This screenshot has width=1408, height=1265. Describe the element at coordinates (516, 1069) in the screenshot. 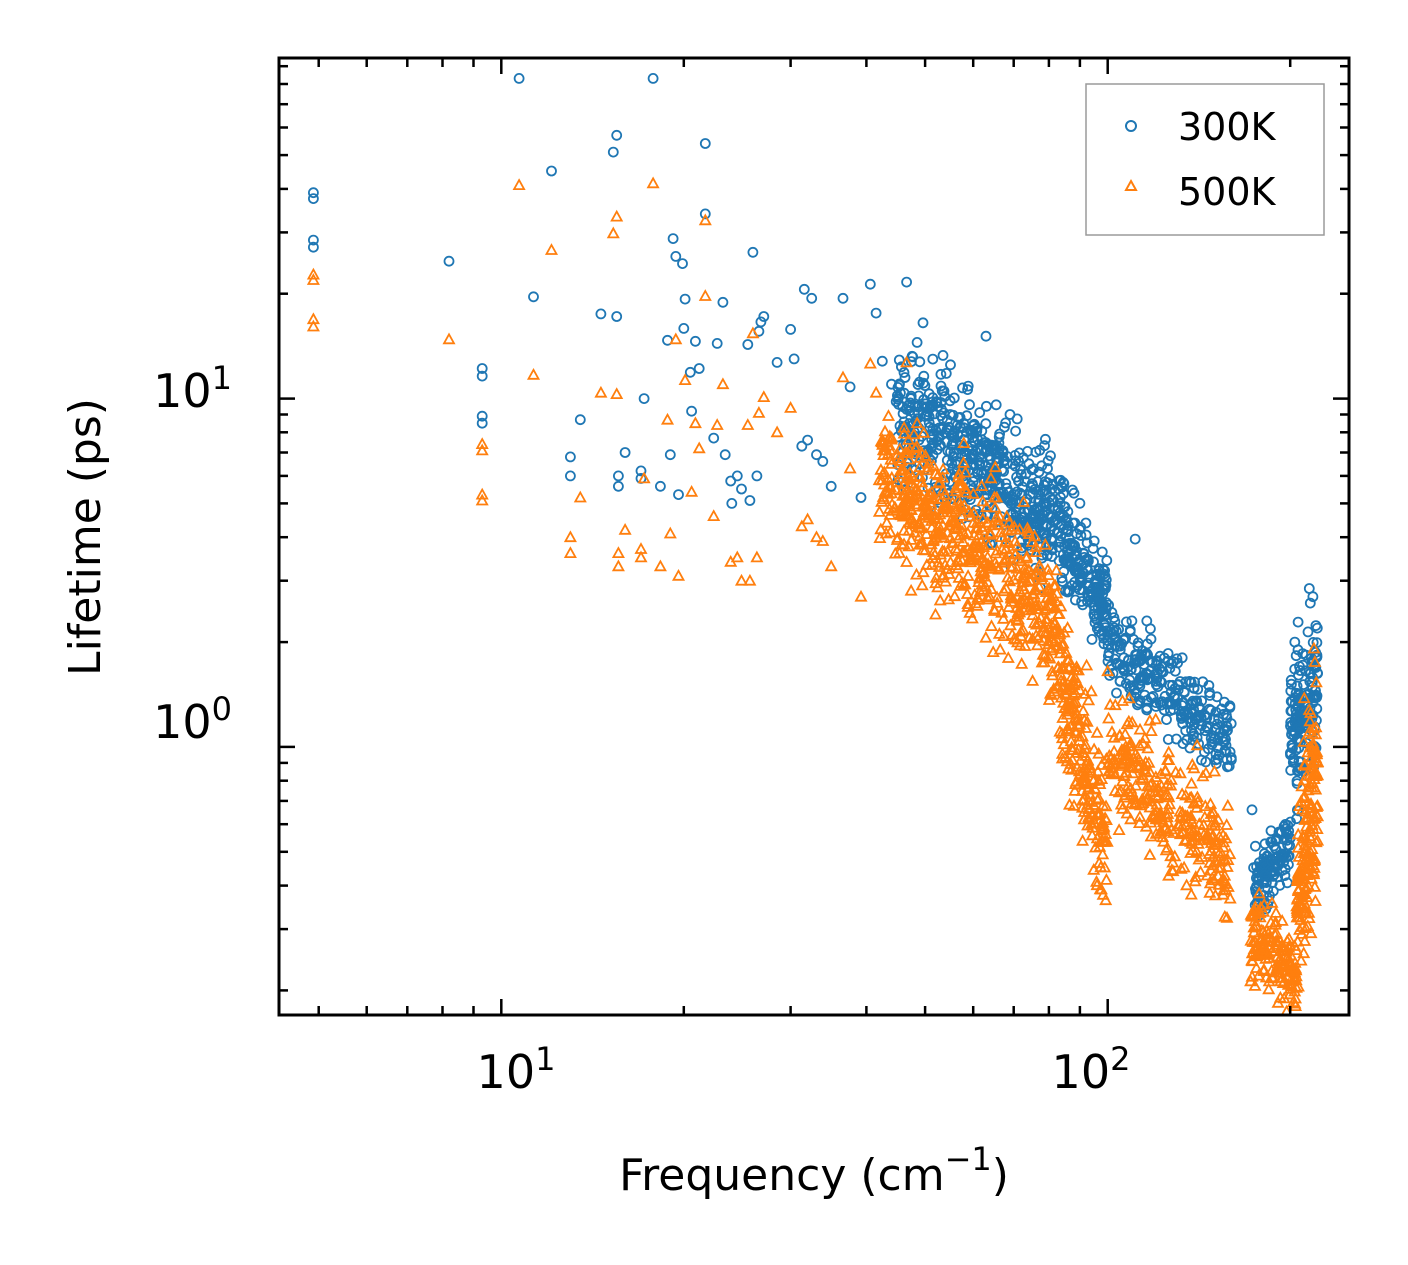

I see `x-tick-label-10: 101` at that location.